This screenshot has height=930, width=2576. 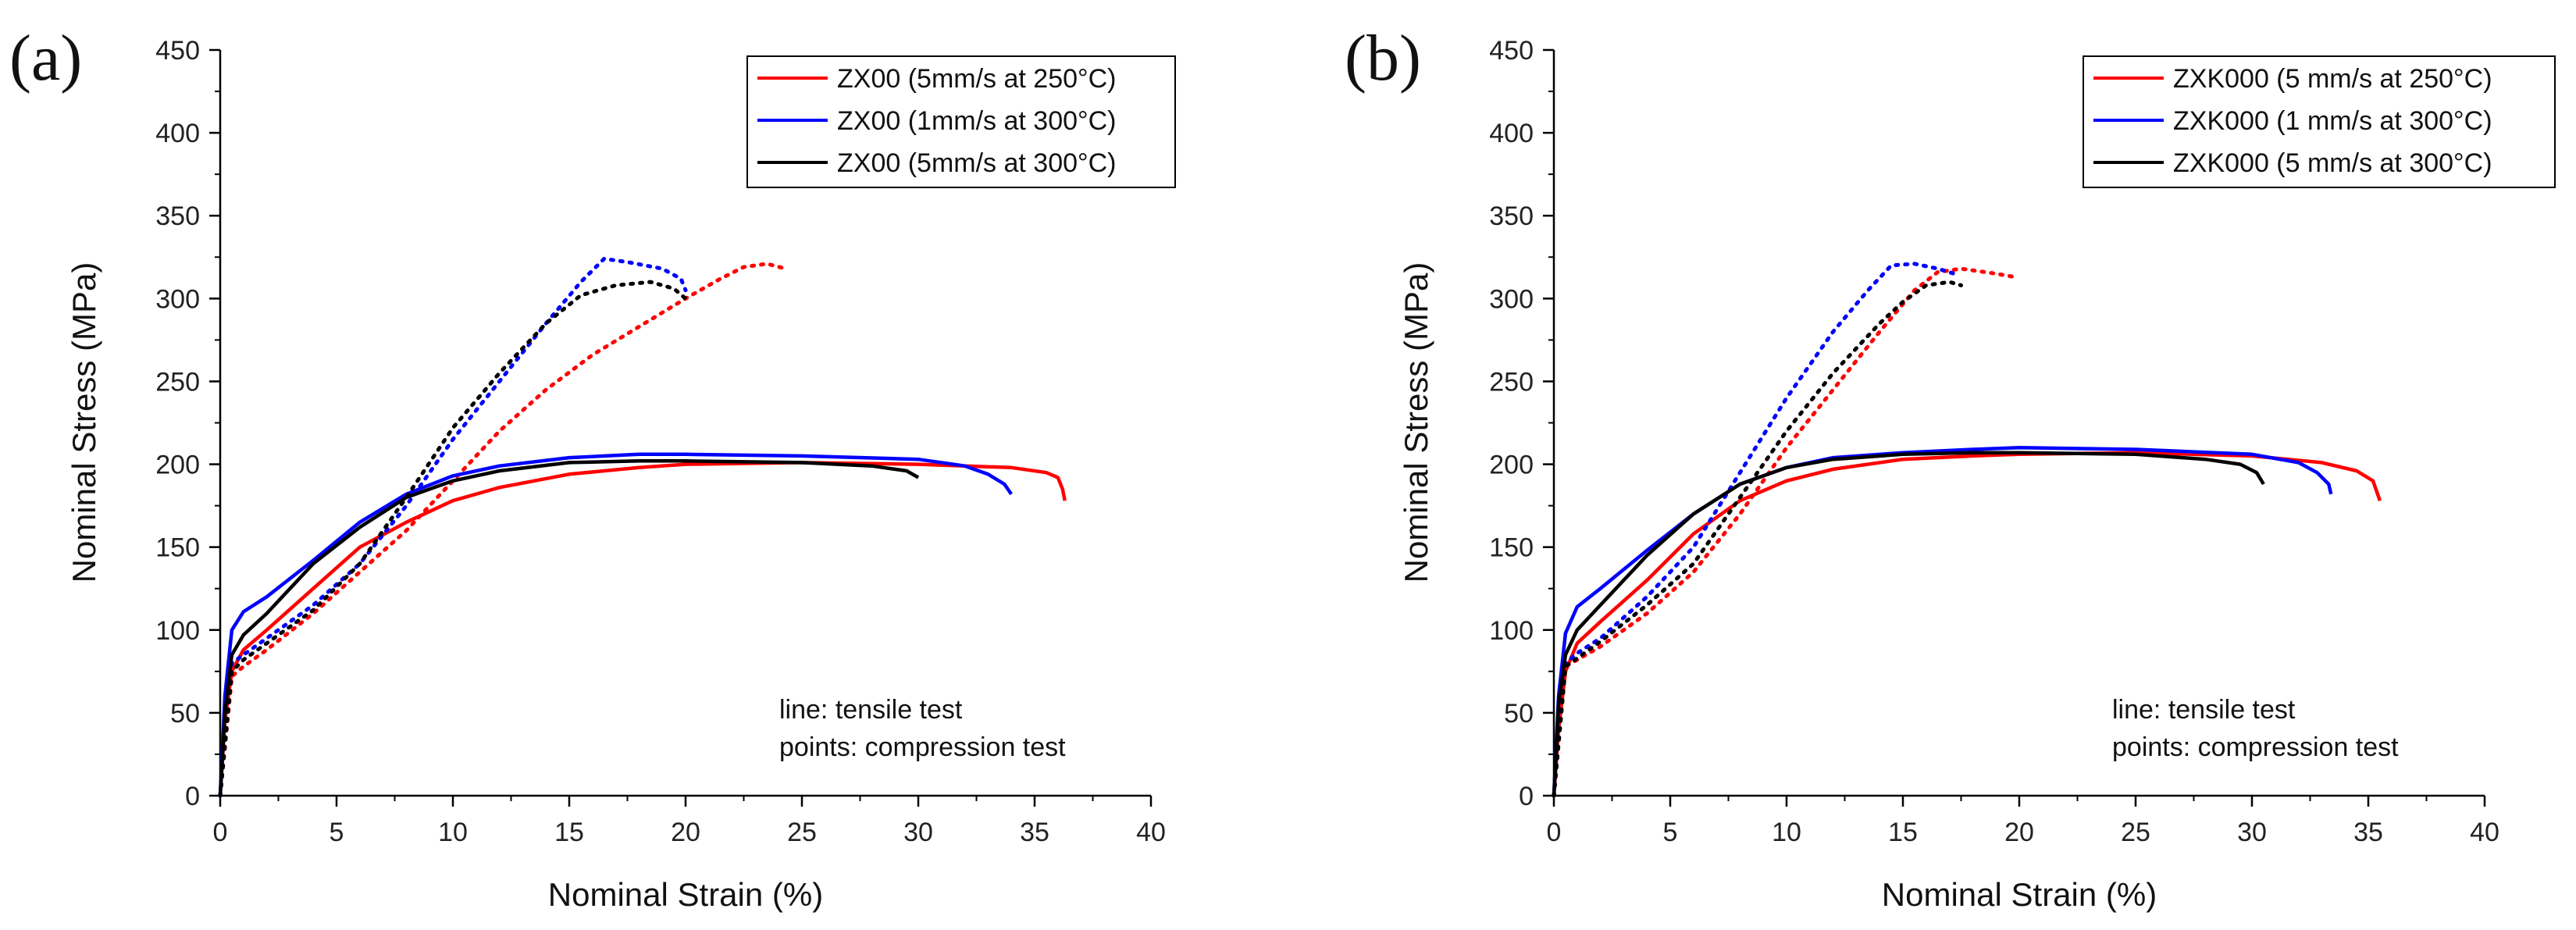 I want to click on series-a-1-compression, so click(x=453, y=527).